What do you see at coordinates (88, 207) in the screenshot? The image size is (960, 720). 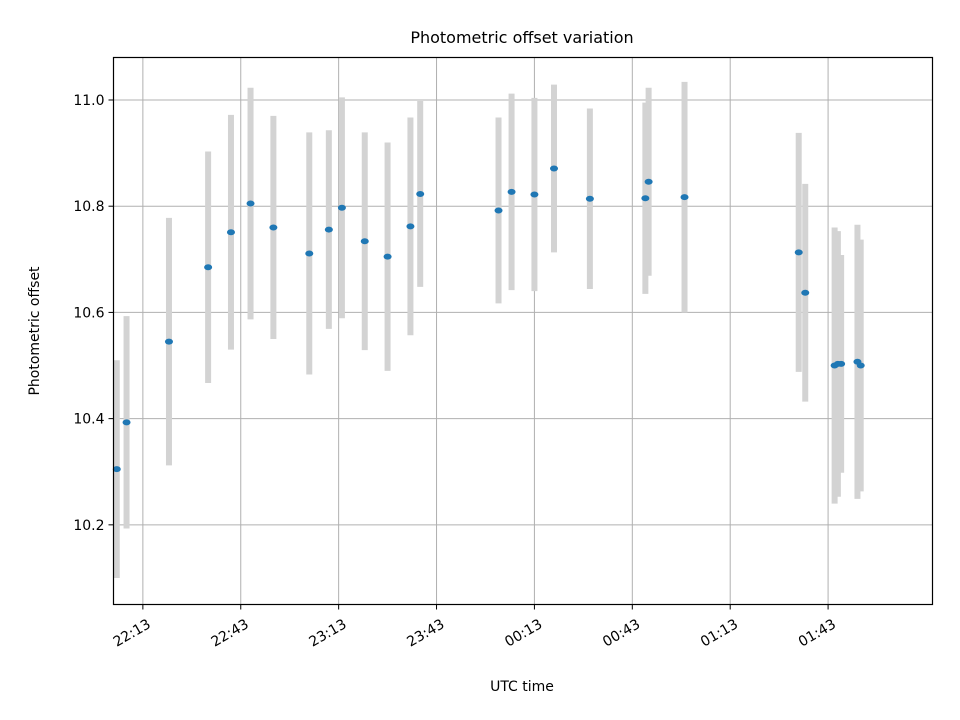 I see `y-tick-label: 10.8` at bounding box center [88, 207].